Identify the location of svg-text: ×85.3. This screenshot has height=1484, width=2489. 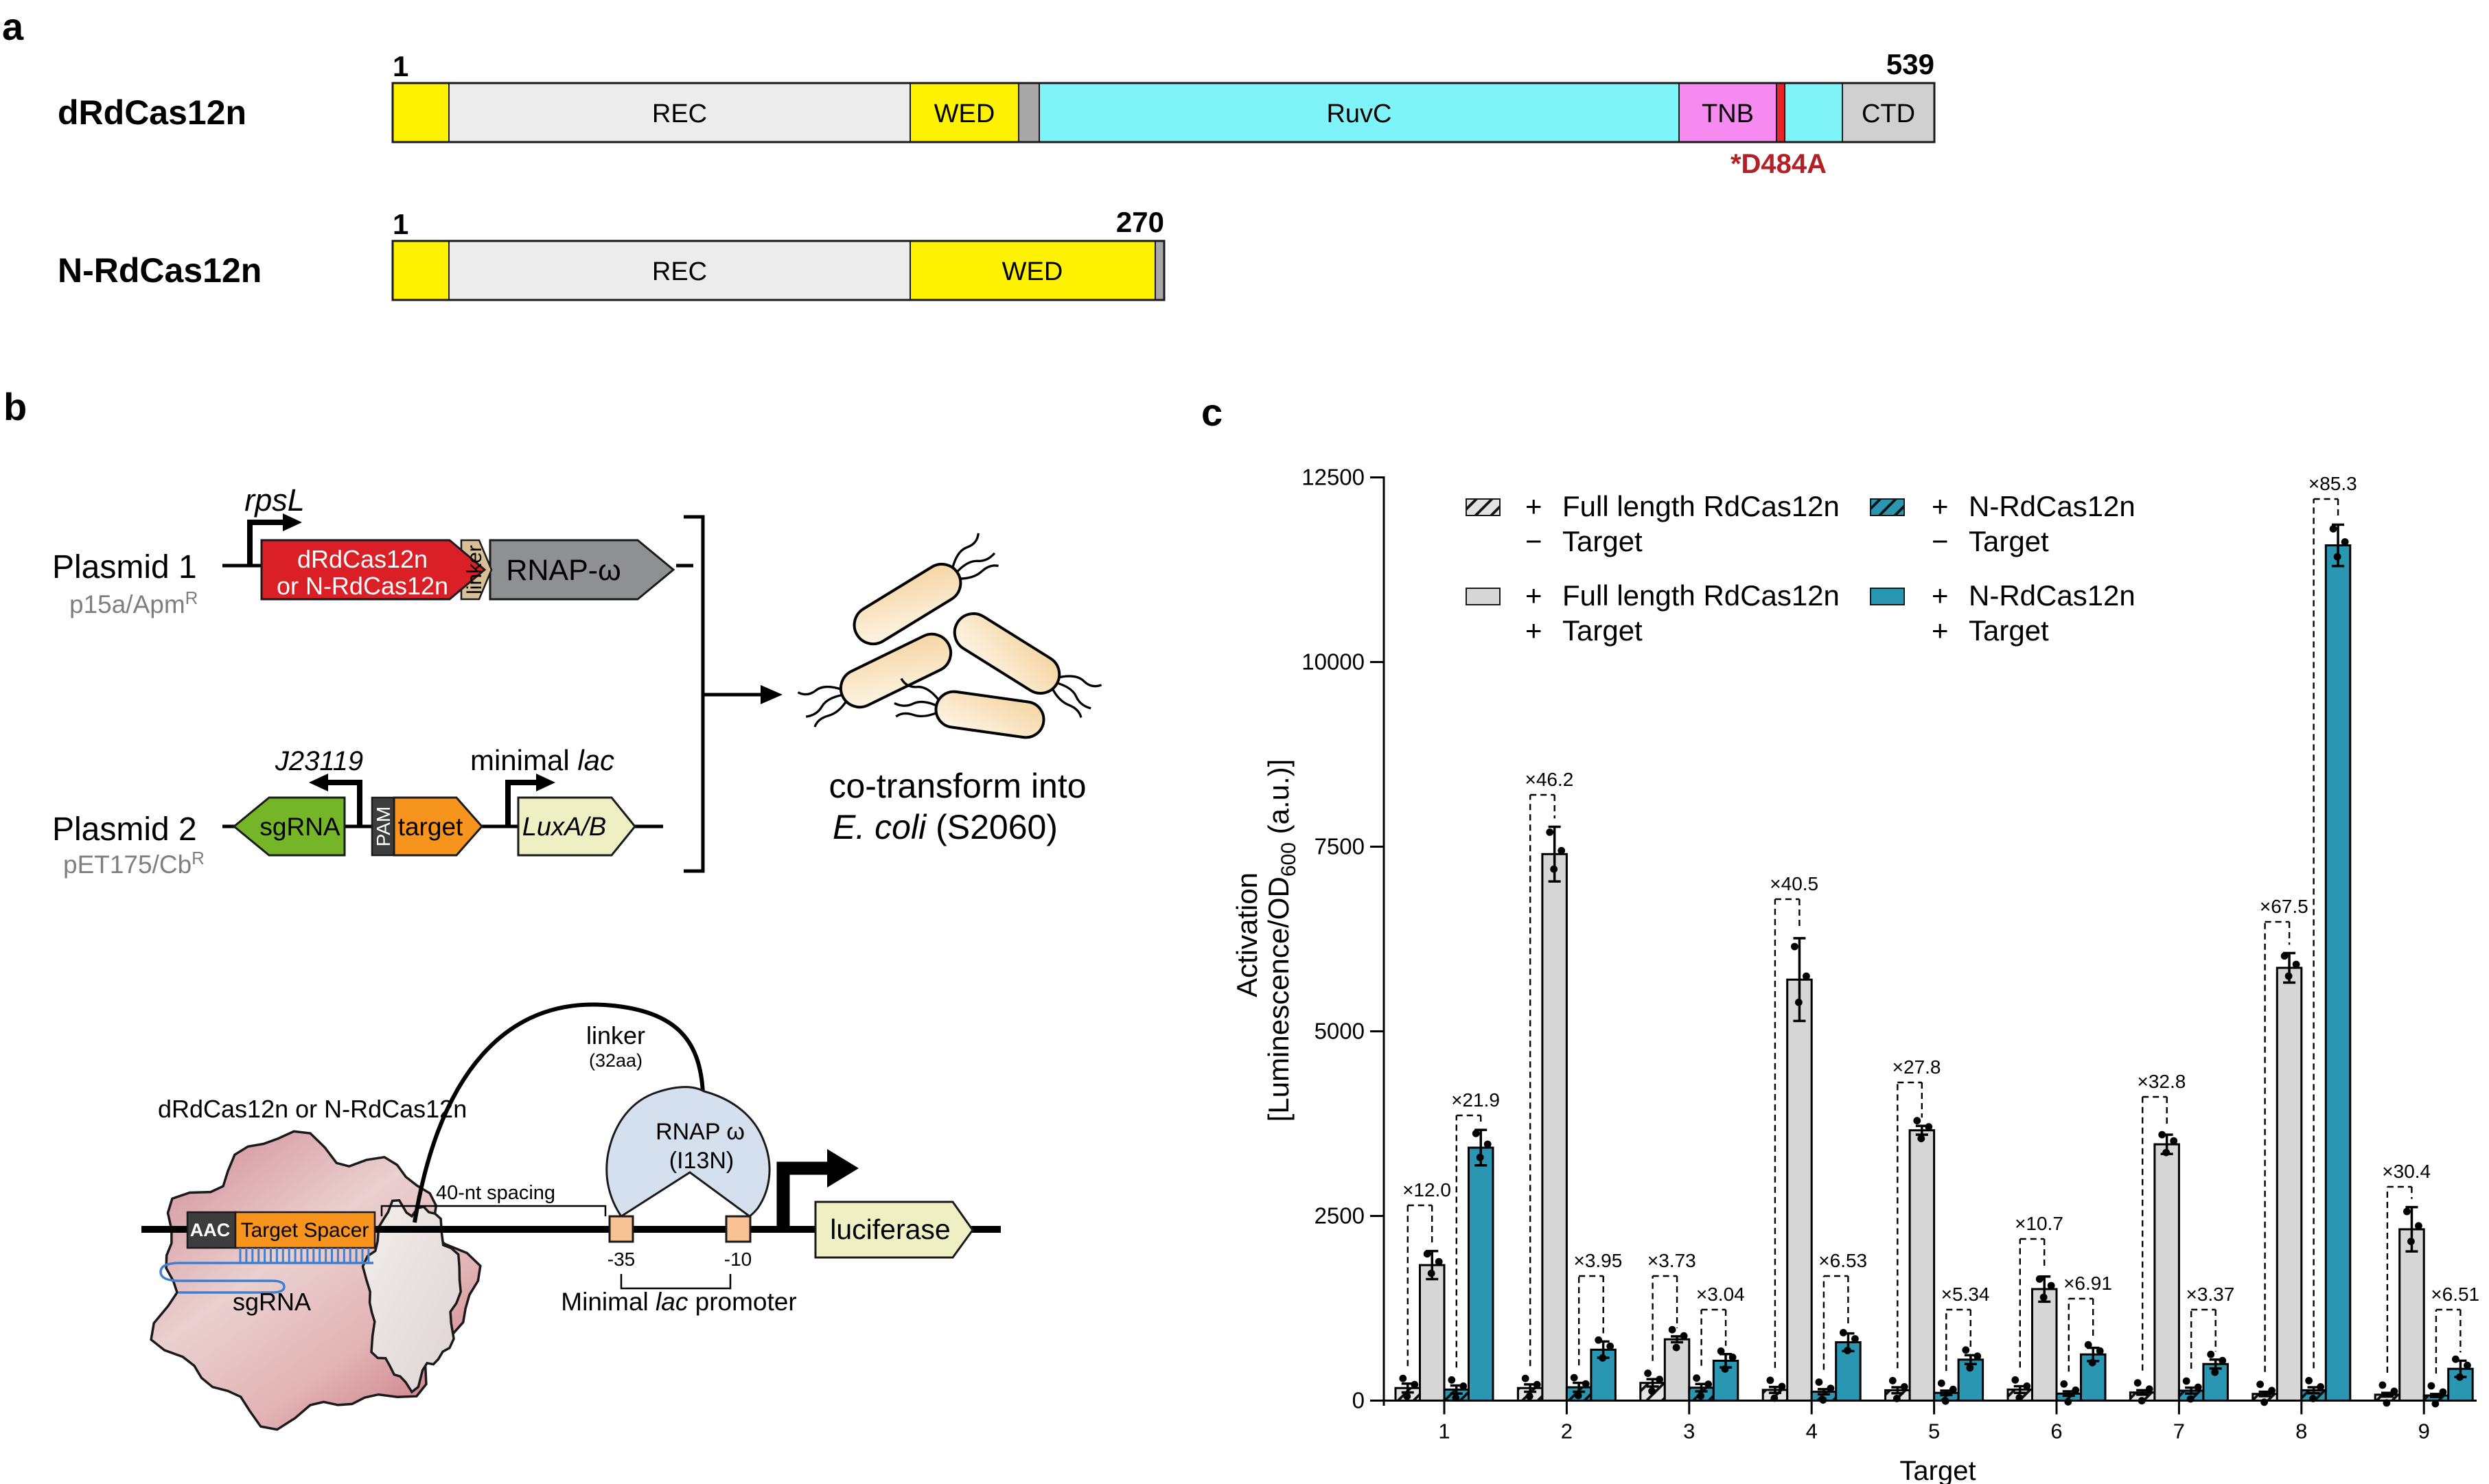
(2332, 483).